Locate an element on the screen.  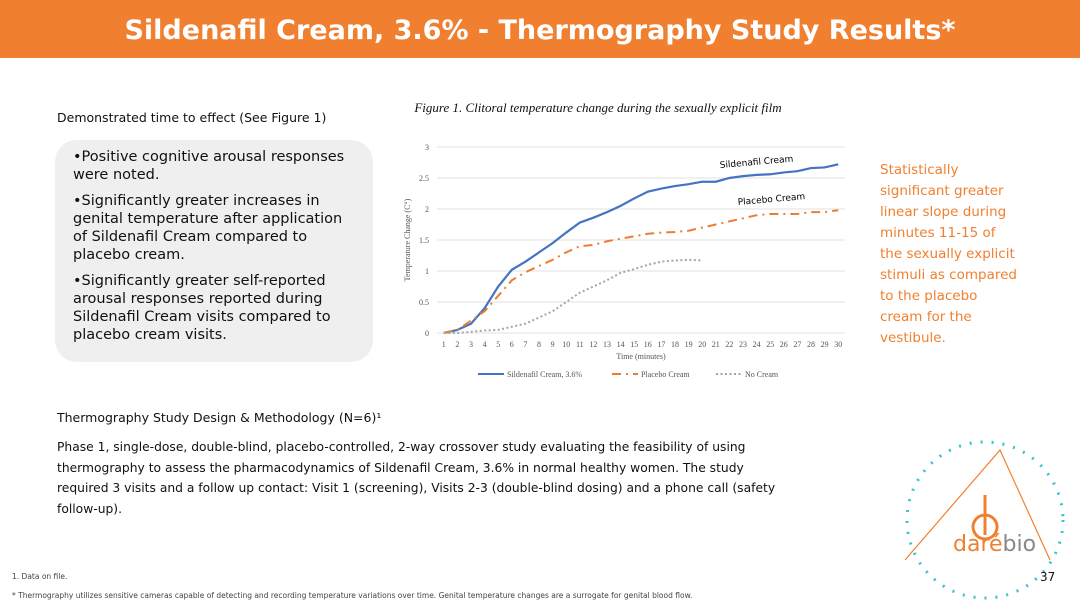
x-tick-label: 6 is located at coordinates (512, 344).